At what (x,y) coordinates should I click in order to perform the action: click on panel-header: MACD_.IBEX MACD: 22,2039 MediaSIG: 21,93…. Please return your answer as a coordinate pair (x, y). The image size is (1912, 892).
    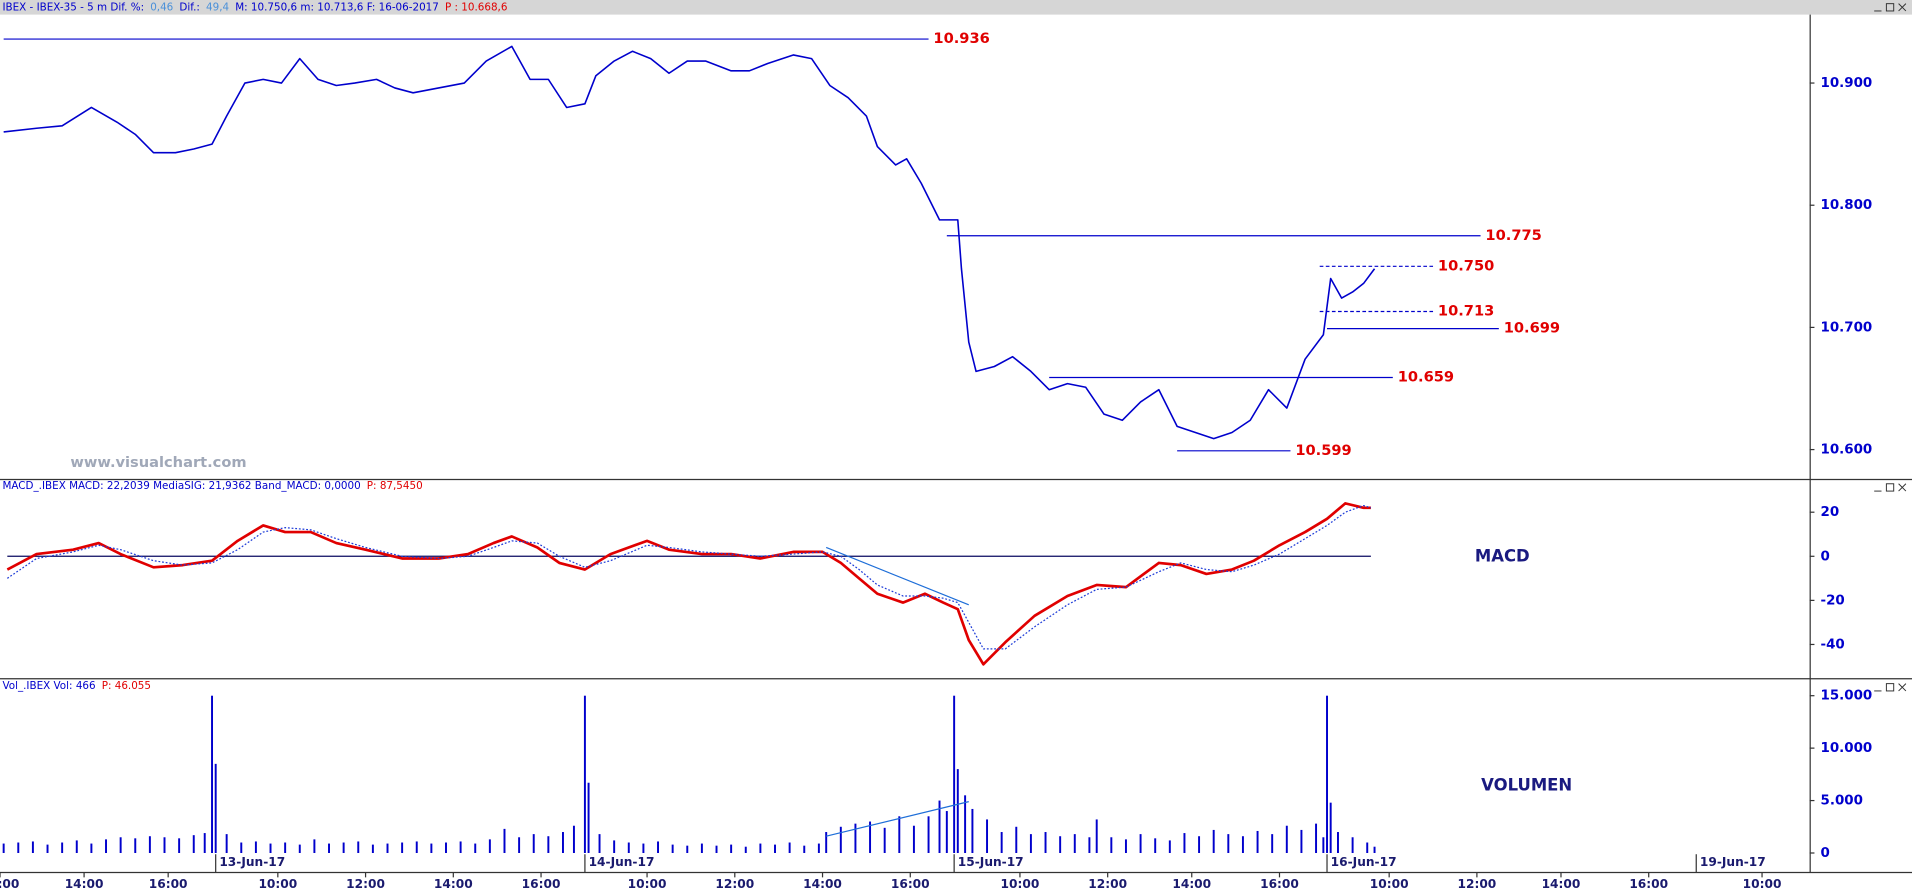
    Looking at the image, I should click on (212, 486).